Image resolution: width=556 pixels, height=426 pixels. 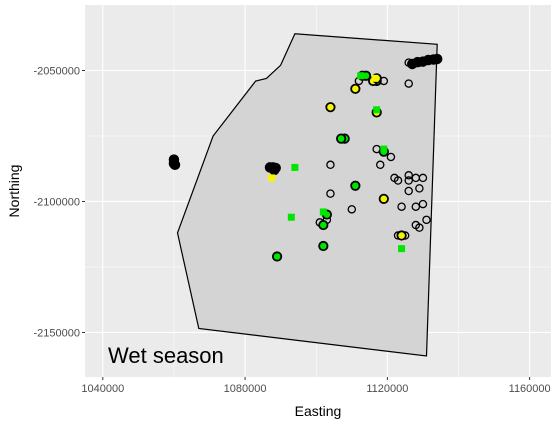 I want to click on x-tick-label: 1080000, so click(x=245, y=389).